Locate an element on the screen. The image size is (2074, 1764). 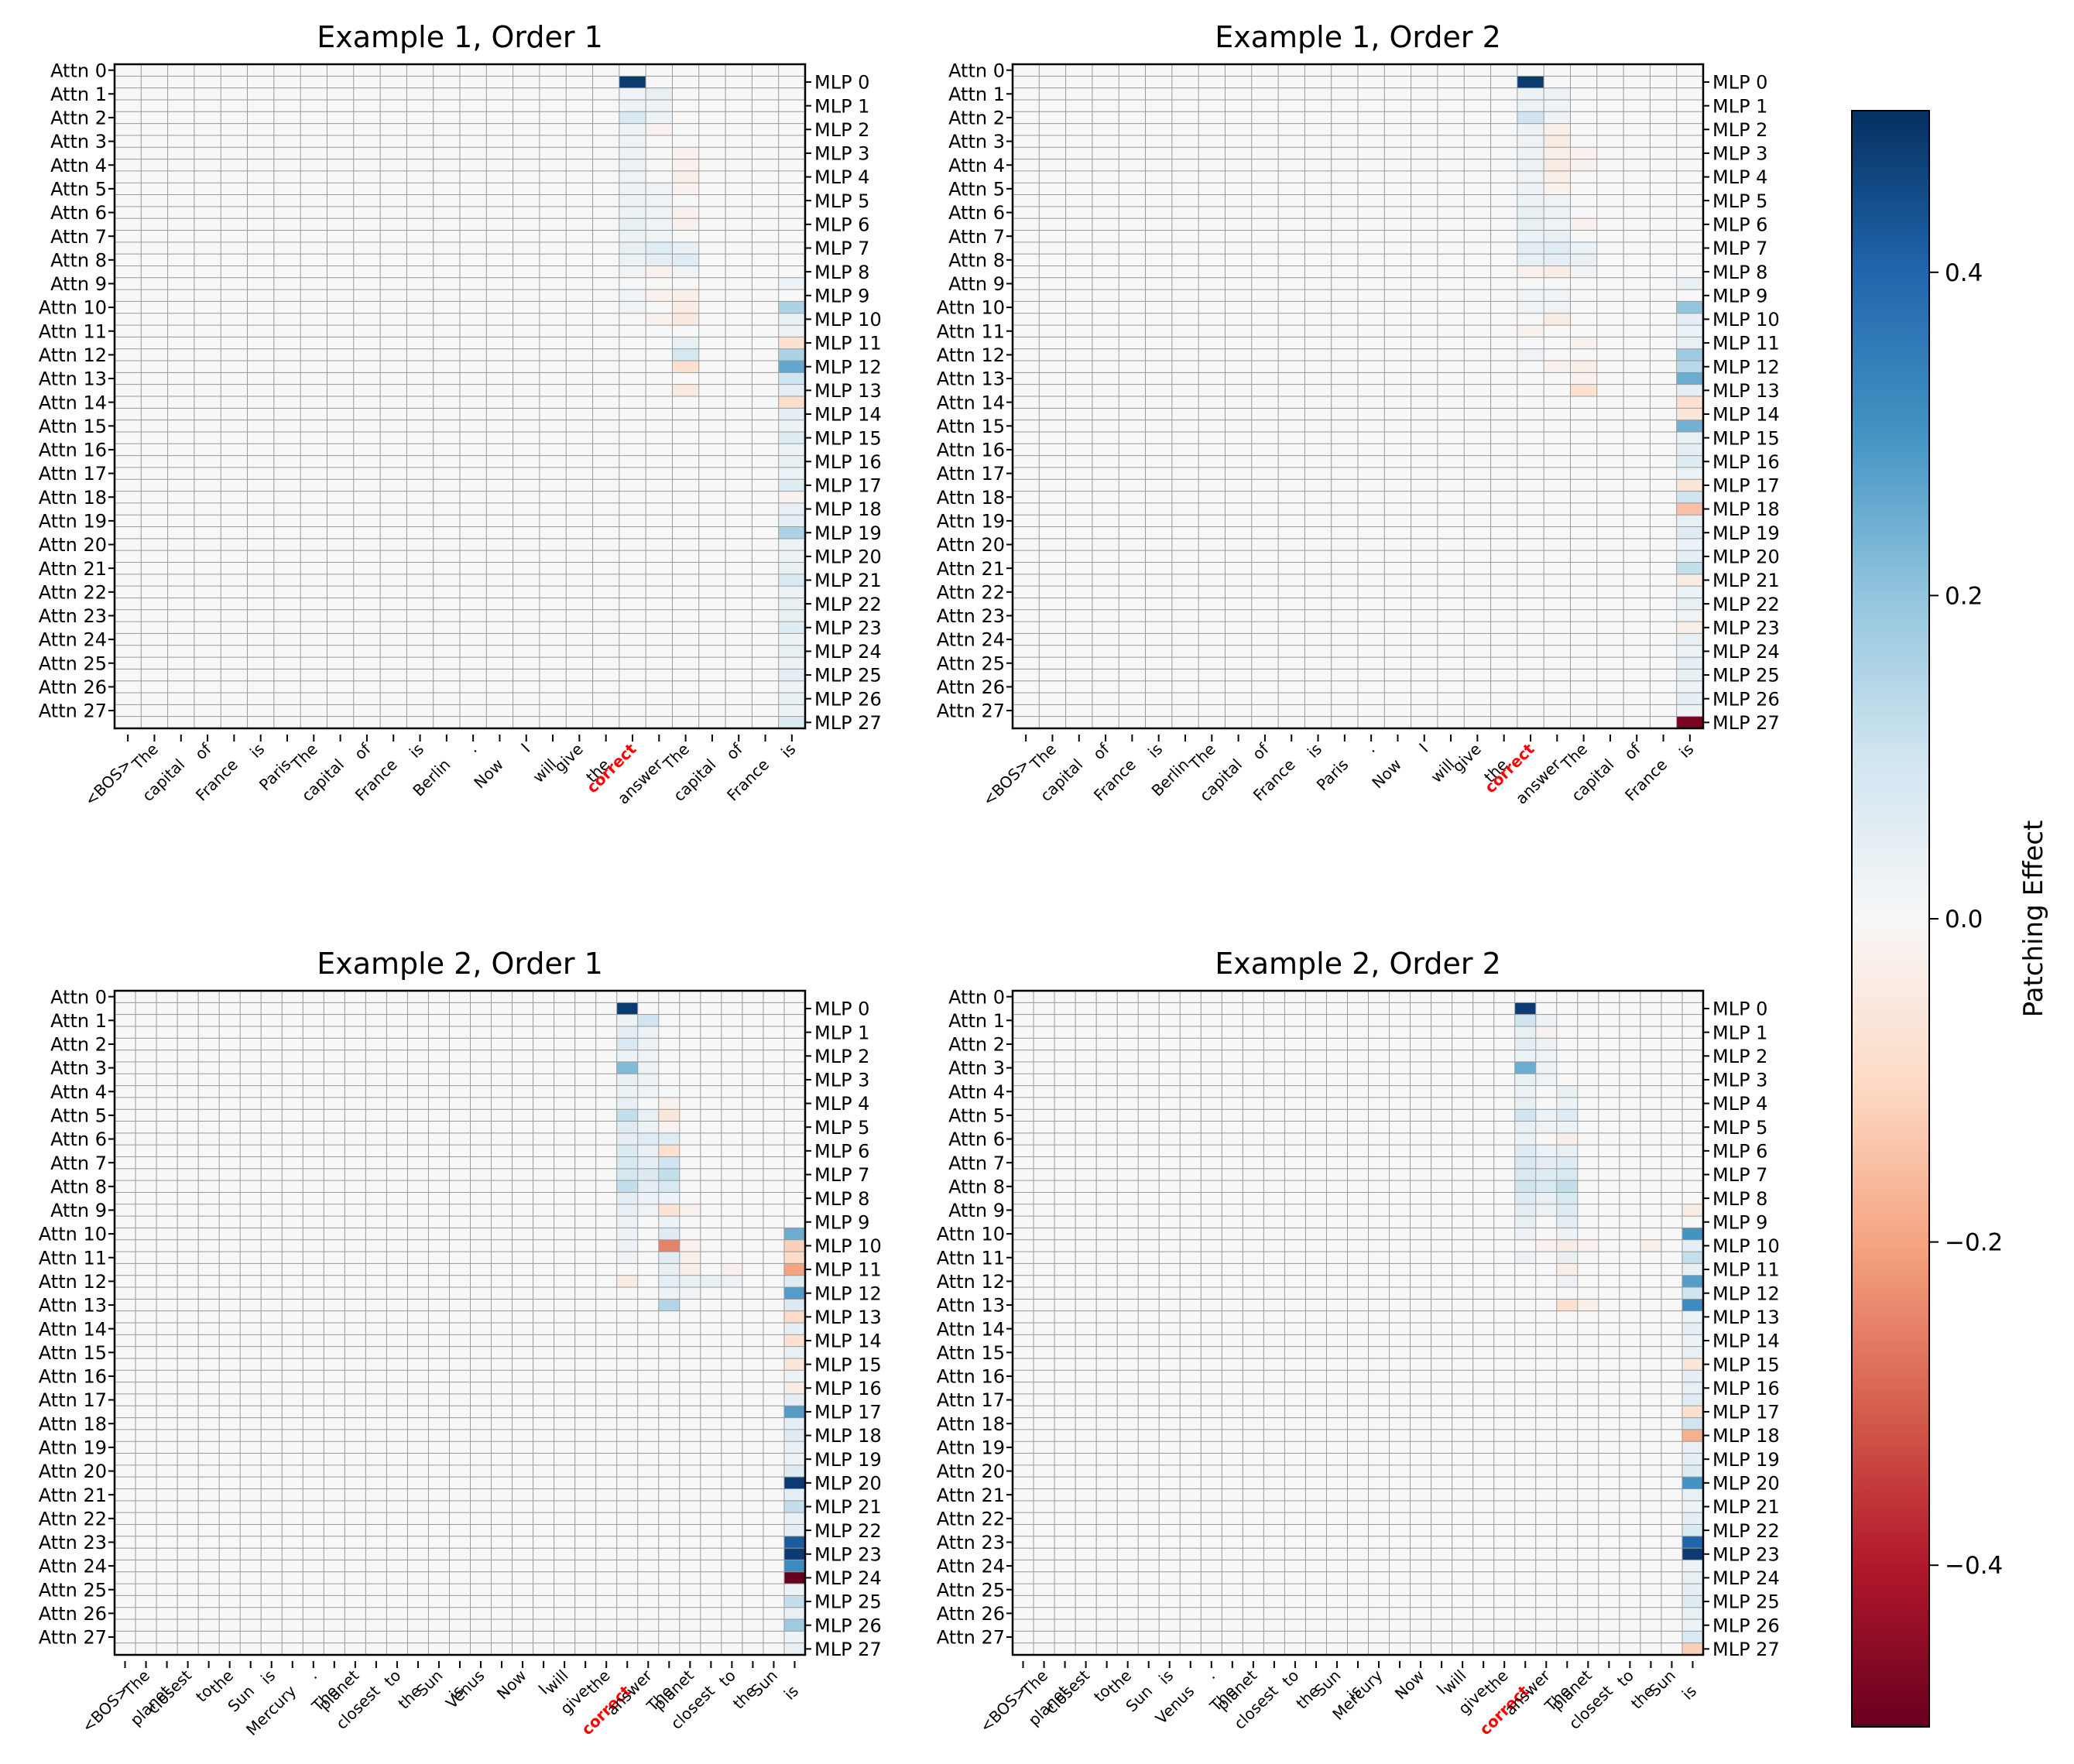
attn-label: Attn 27 is located at coordinates (971, 1638).